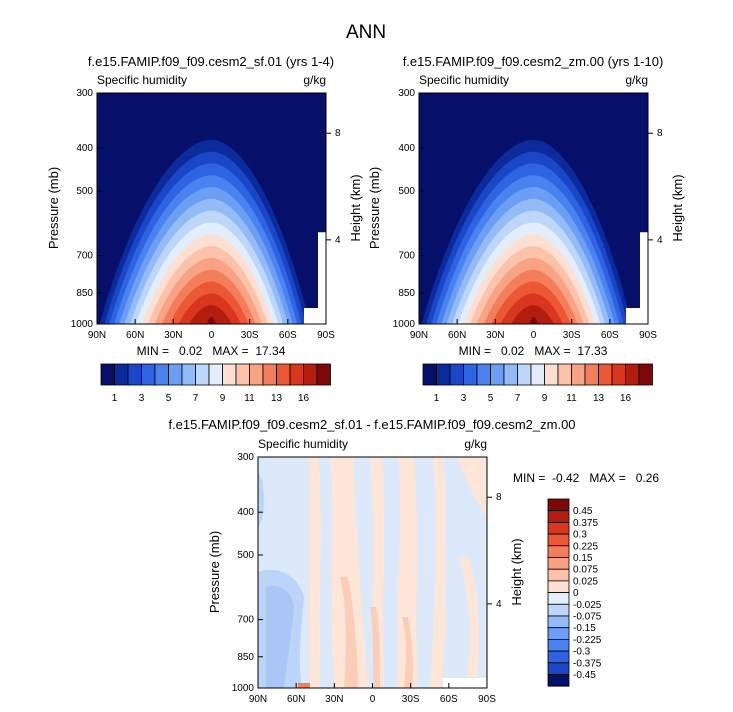 The image size is (733, 712). I want to click on colorbar2-tick-label: 16, so click(626, 398).